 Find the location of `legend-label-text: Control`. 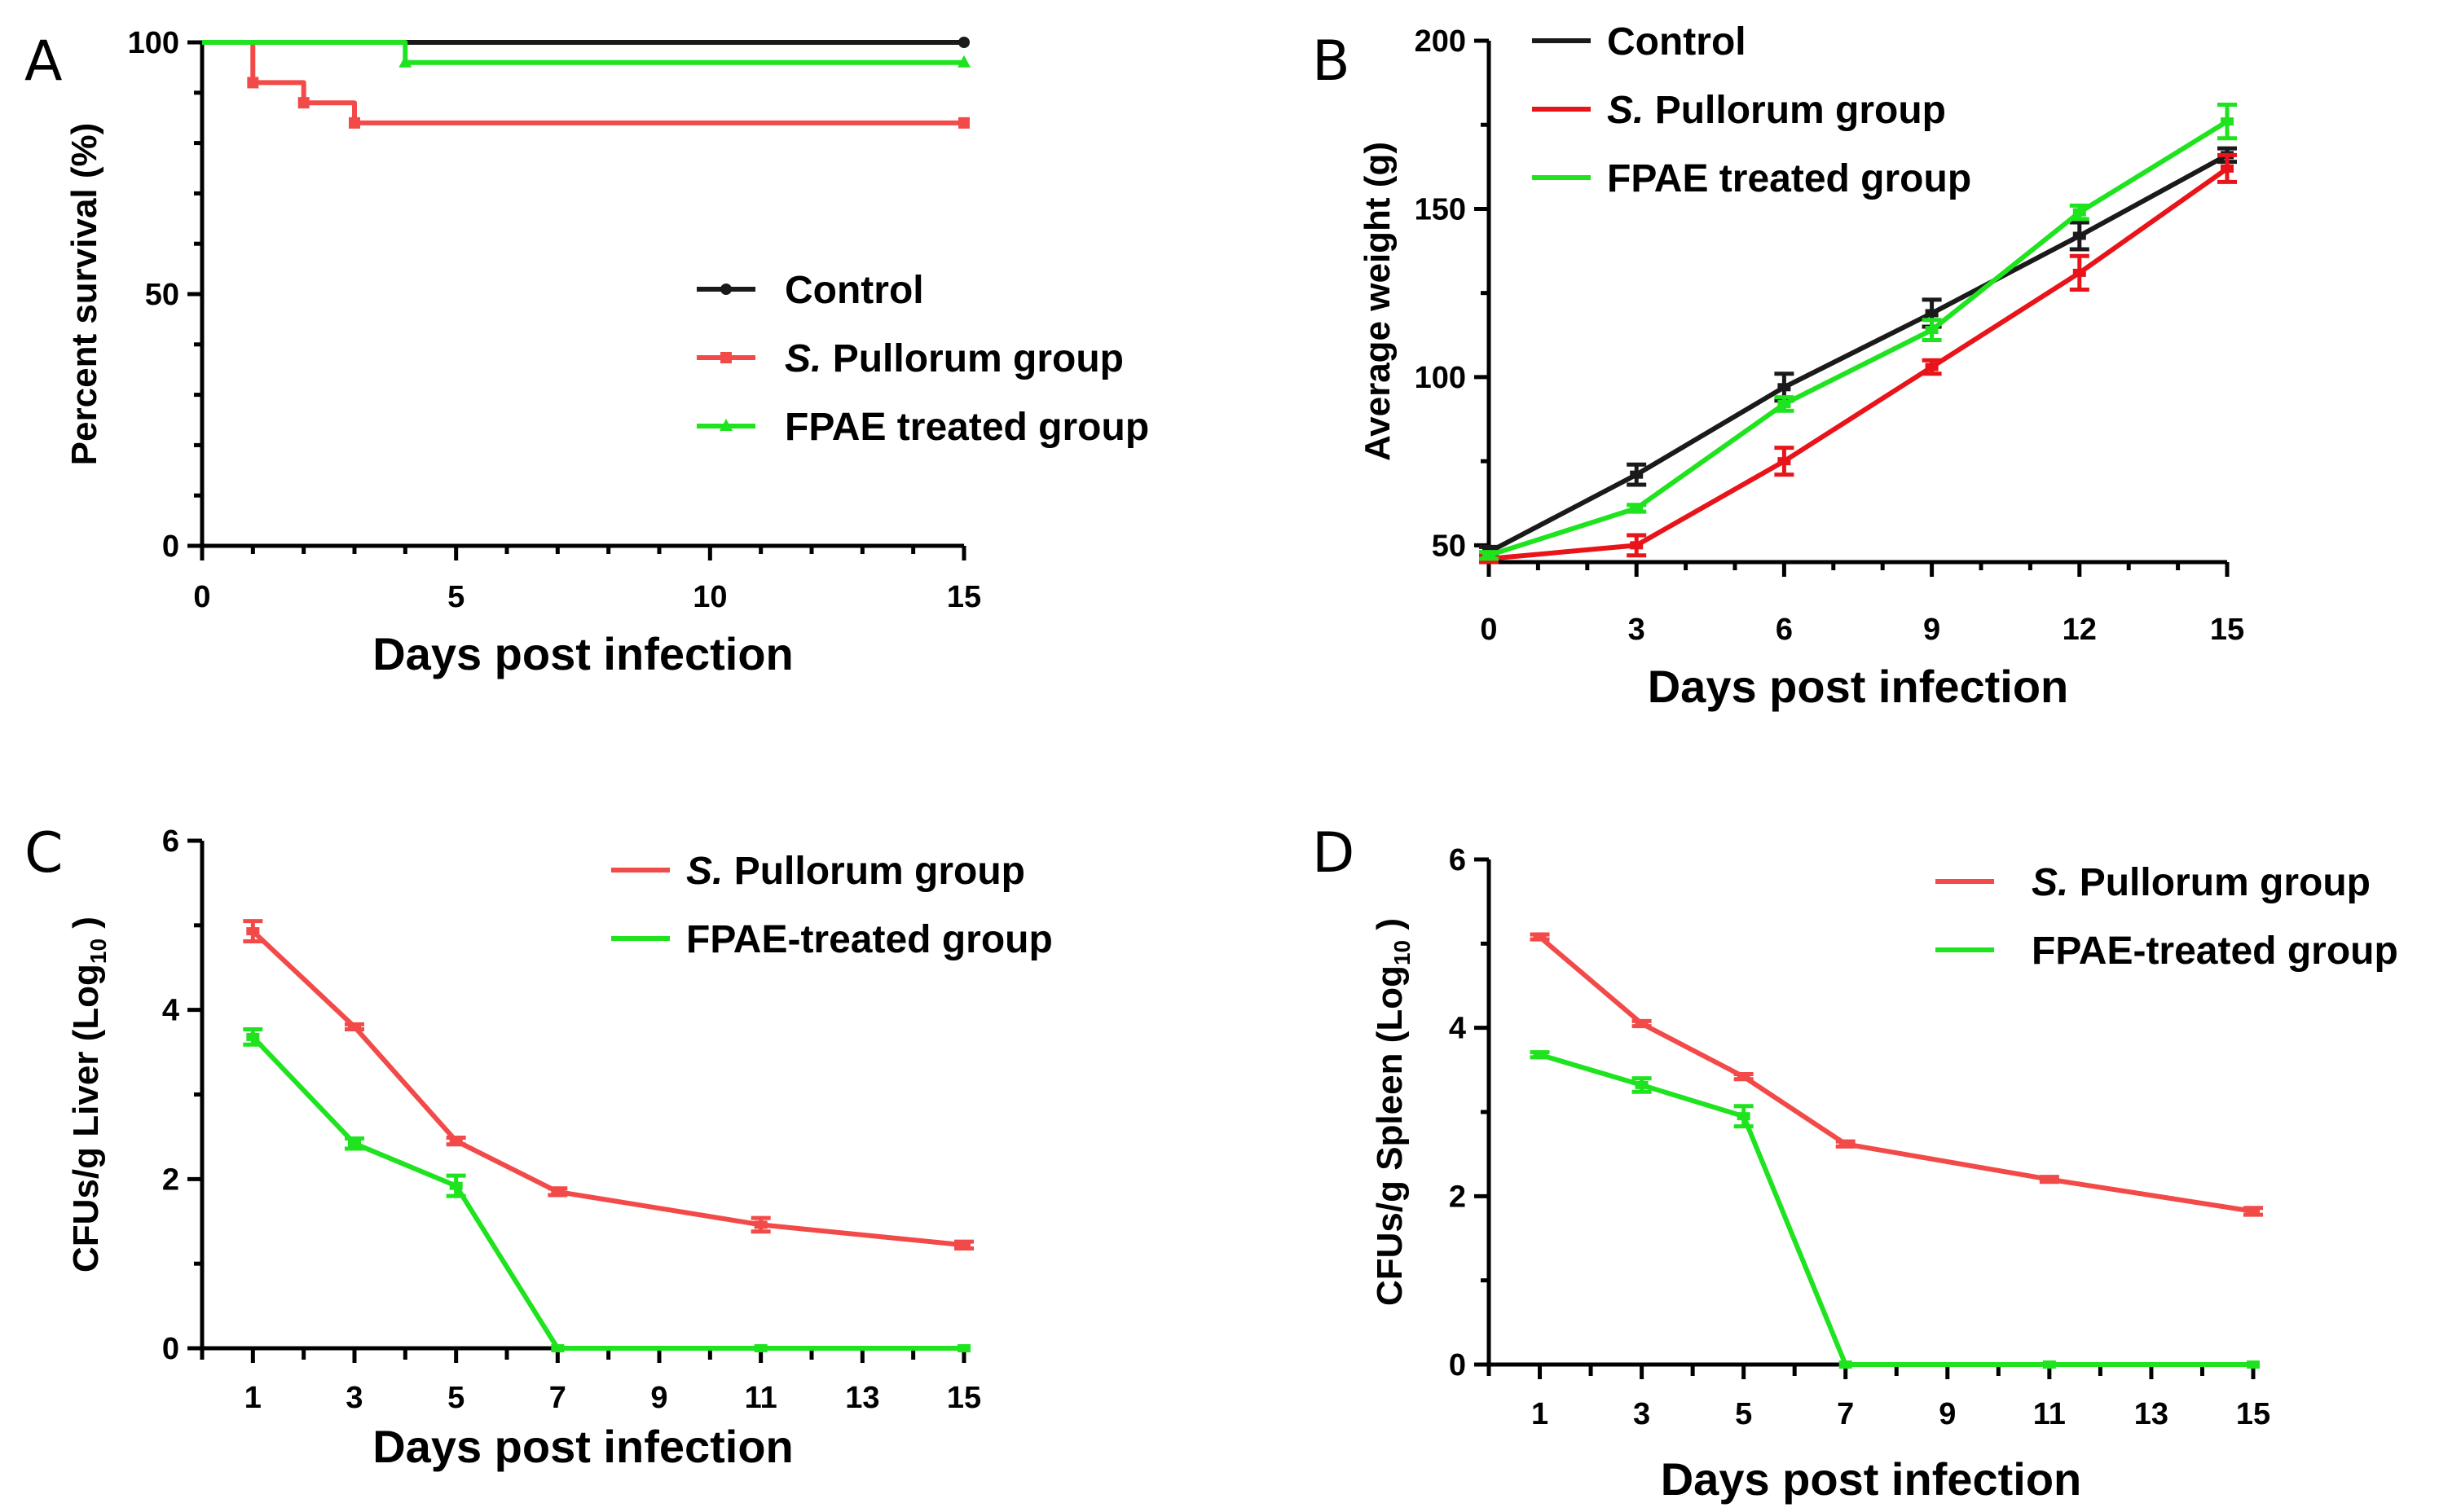

legend-label-text: Control is located at coordinates (854, 290).